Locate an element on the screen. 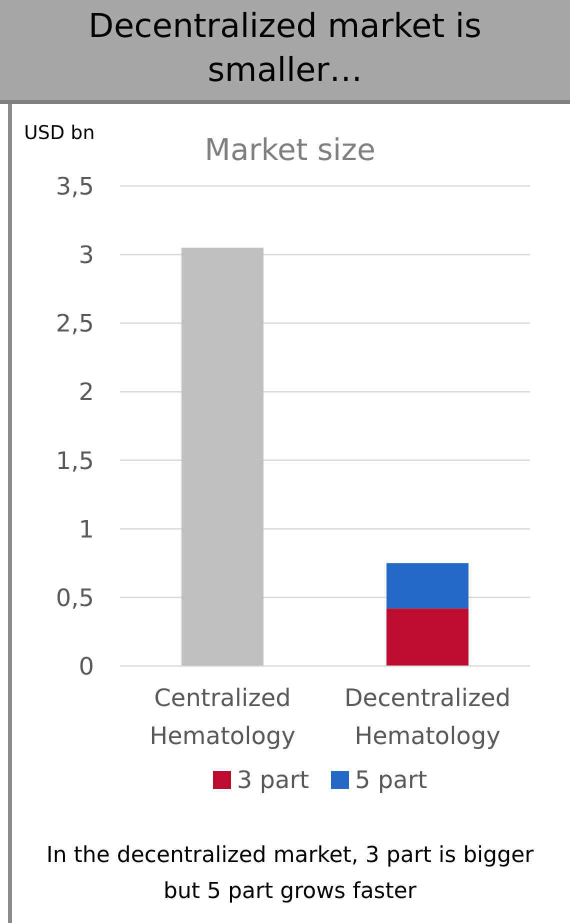 Image resolution: width=570 pixels, height=923 pixels. y-tick-label: 3,5 is located at coordinates (75, 186).